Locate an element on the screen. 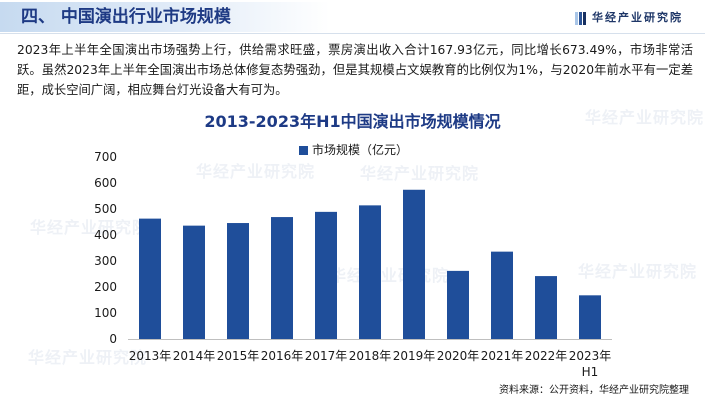 This screenshot has width=705, height=400. section-title: 四、 中国演出行业市场规模 is located at coordinates (126, 17).